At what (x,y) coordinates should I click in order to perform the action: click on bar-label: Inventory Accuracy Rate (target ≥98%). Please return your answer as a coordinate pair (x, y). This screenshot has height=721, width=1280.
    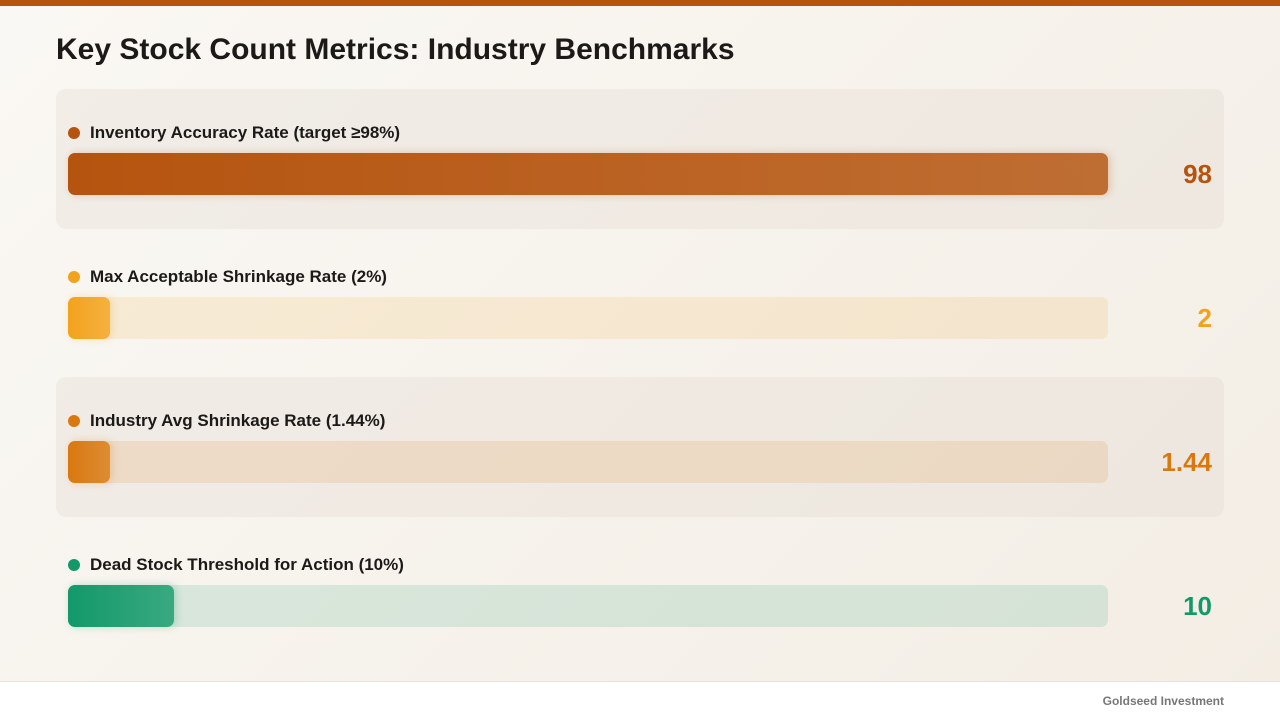
    Looking at the image, I should click on (245, 132).